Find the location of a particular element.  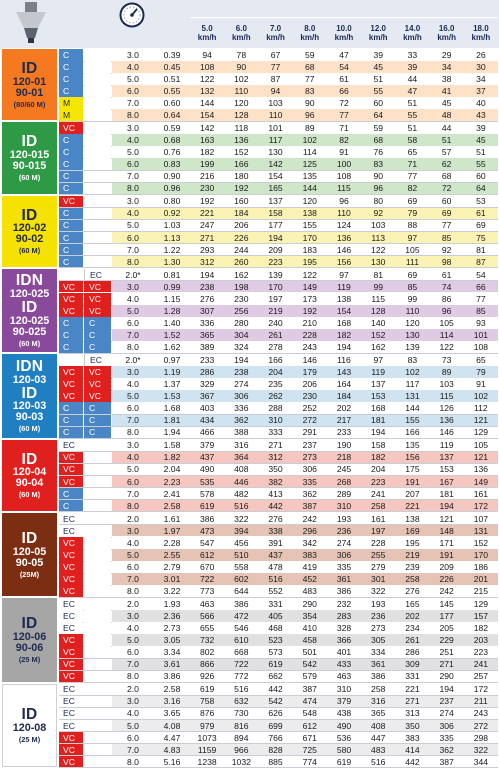

rate-cell: 69 is located at coordinates (446, 213).